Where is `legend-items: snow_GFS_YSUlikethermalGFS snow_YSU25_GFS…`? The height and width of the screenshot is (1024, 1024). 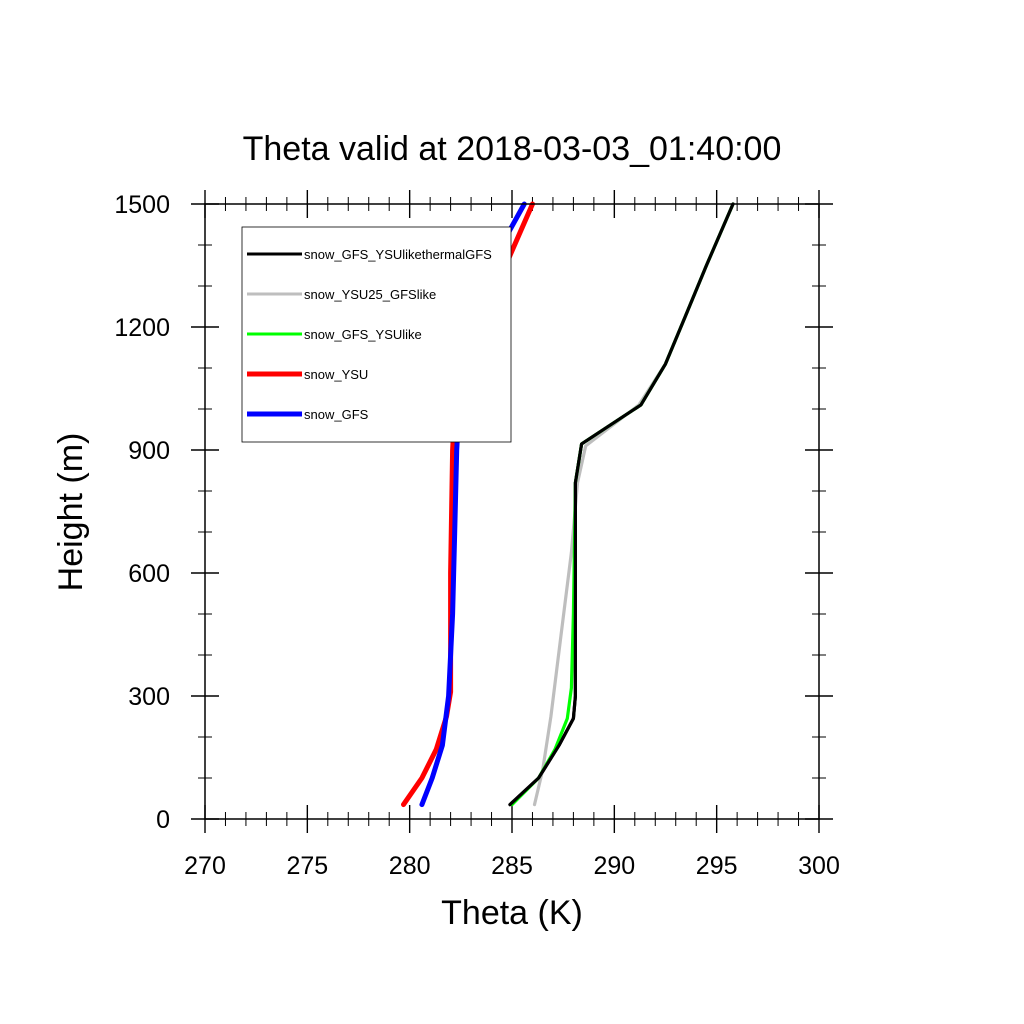 legend-items: snow_GFS_YSUlikethermalGFS snow_YSU25_GFS… is located at coordinates (369, 334).